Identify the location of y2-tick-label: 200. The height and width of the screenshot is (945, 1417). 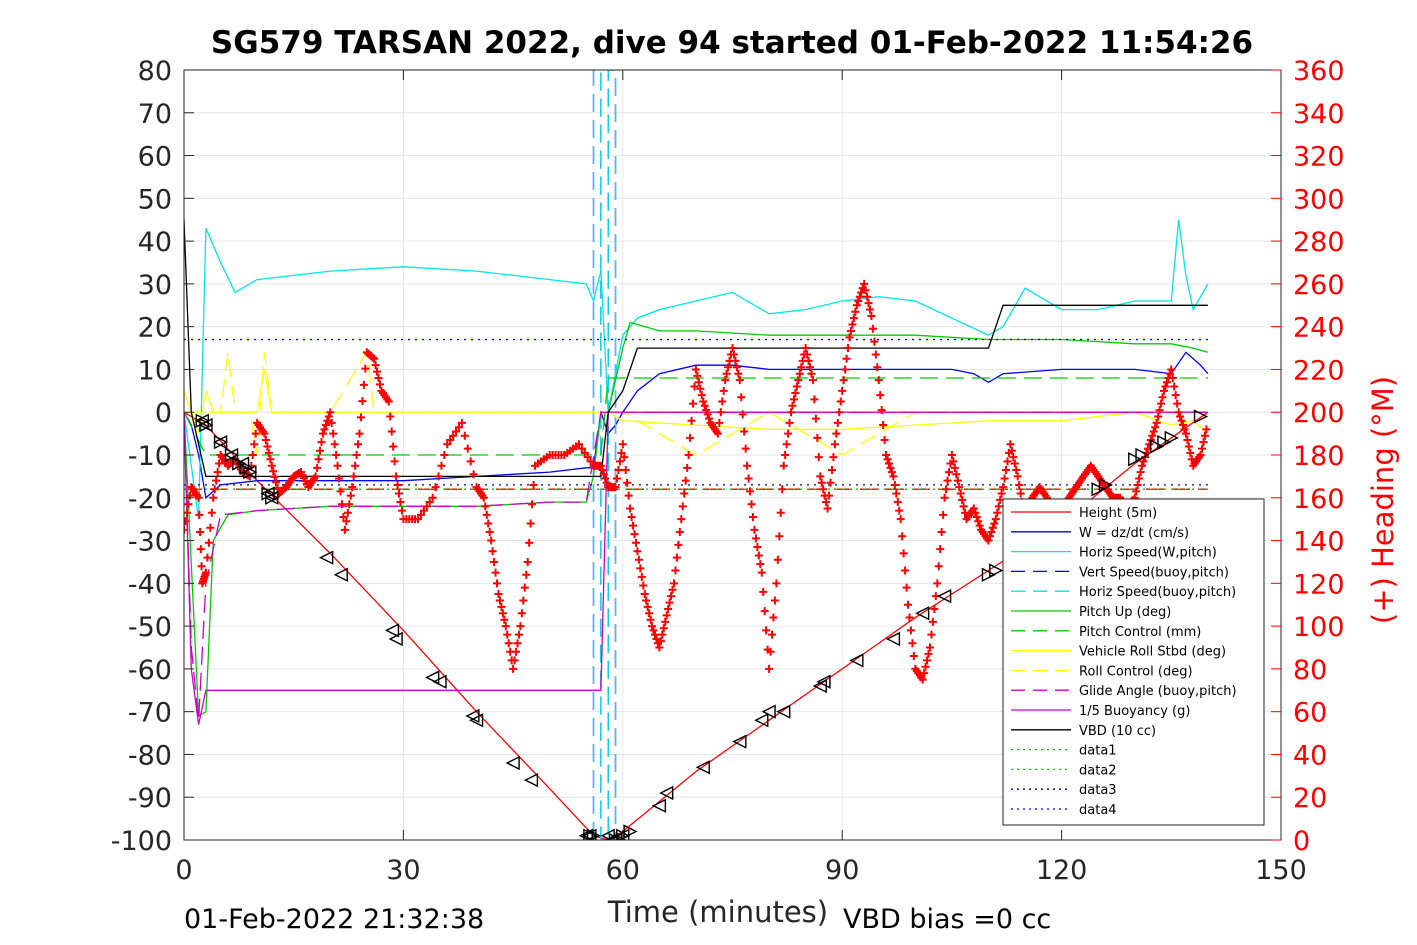
(1319, 413).